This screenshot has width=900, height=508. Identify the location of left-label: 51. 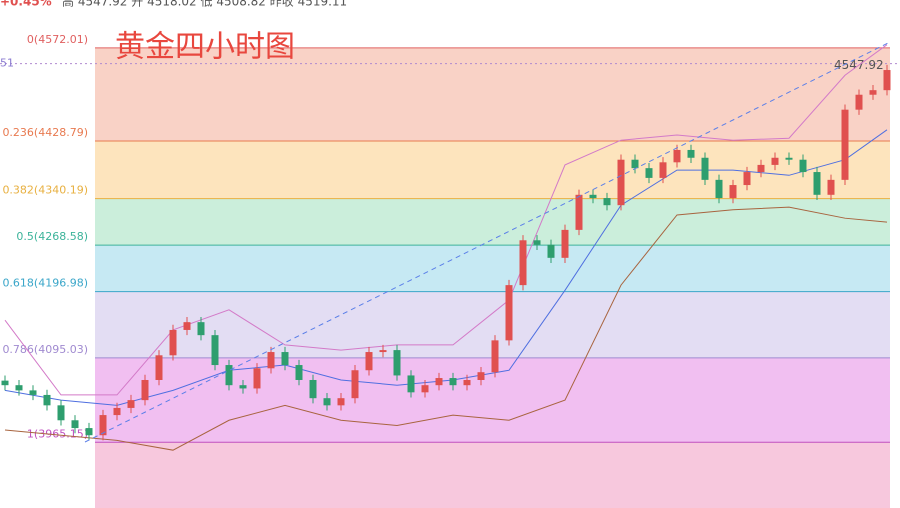
(7, 63).